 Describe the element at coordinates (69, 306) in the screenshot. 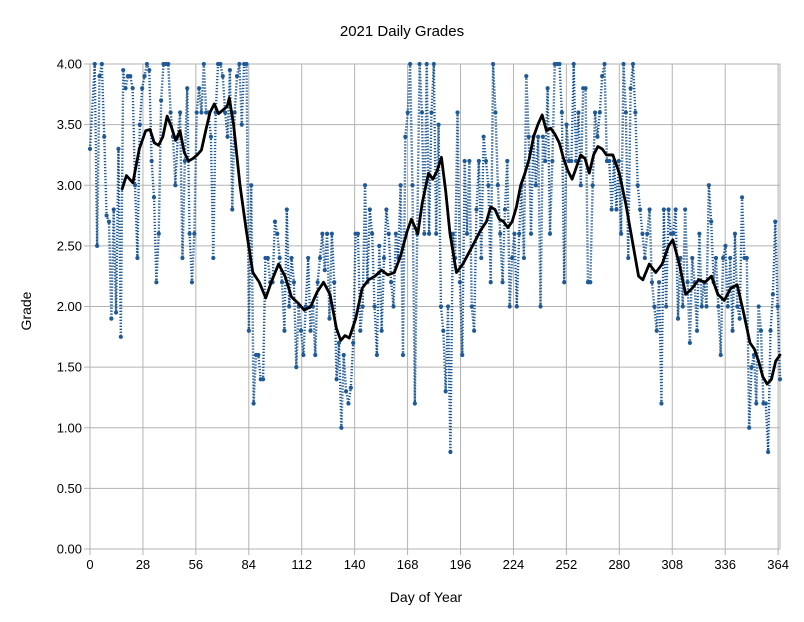

I see `y-tick-label: 2.00` at that location.